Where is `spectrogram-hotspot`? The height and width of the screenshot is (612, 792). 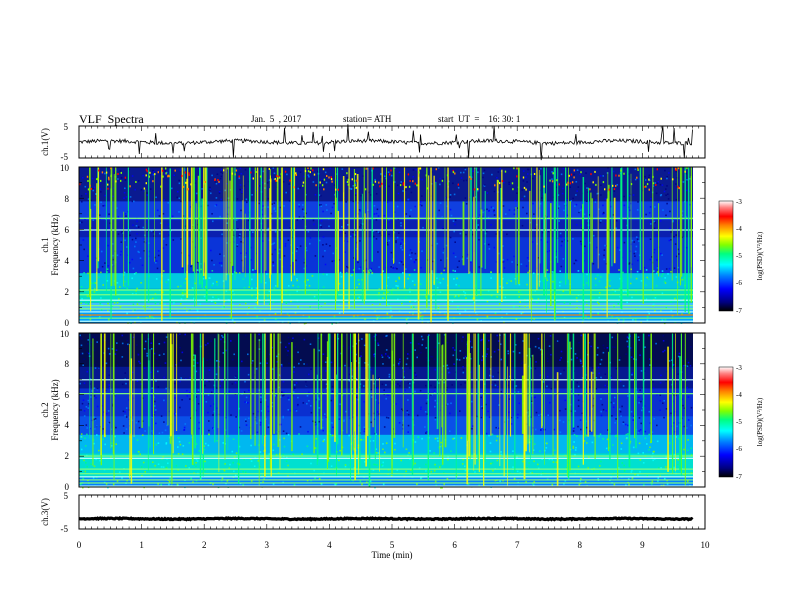 spectrogram-hotspot is located at coordinates (614, 189).